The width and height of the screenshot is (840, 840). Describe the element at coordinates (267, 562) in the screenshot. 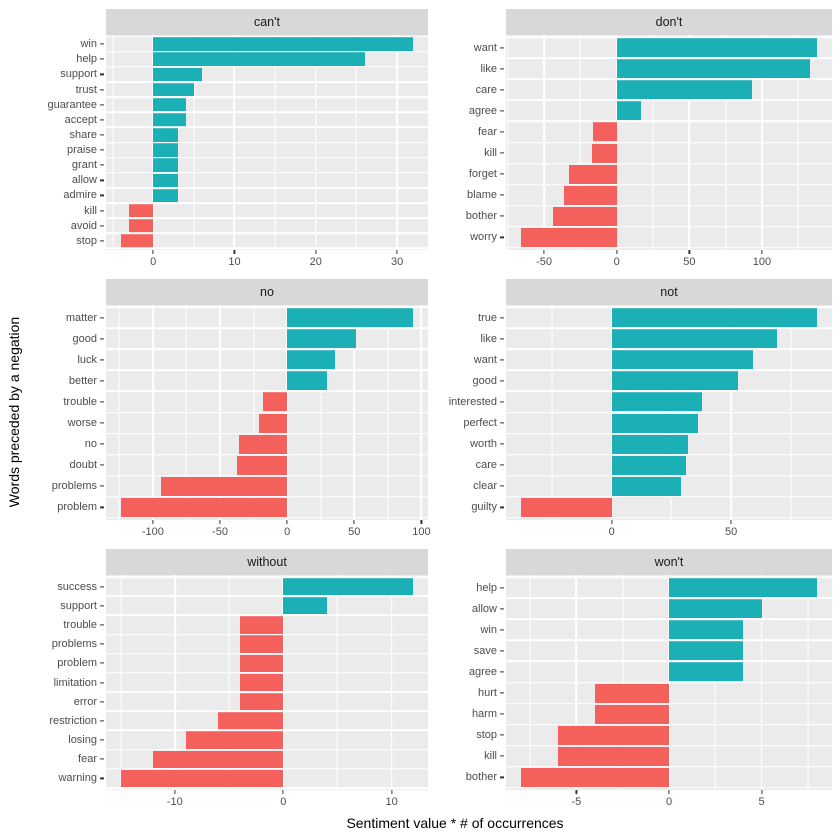

I see `facet-title: without` at that location.